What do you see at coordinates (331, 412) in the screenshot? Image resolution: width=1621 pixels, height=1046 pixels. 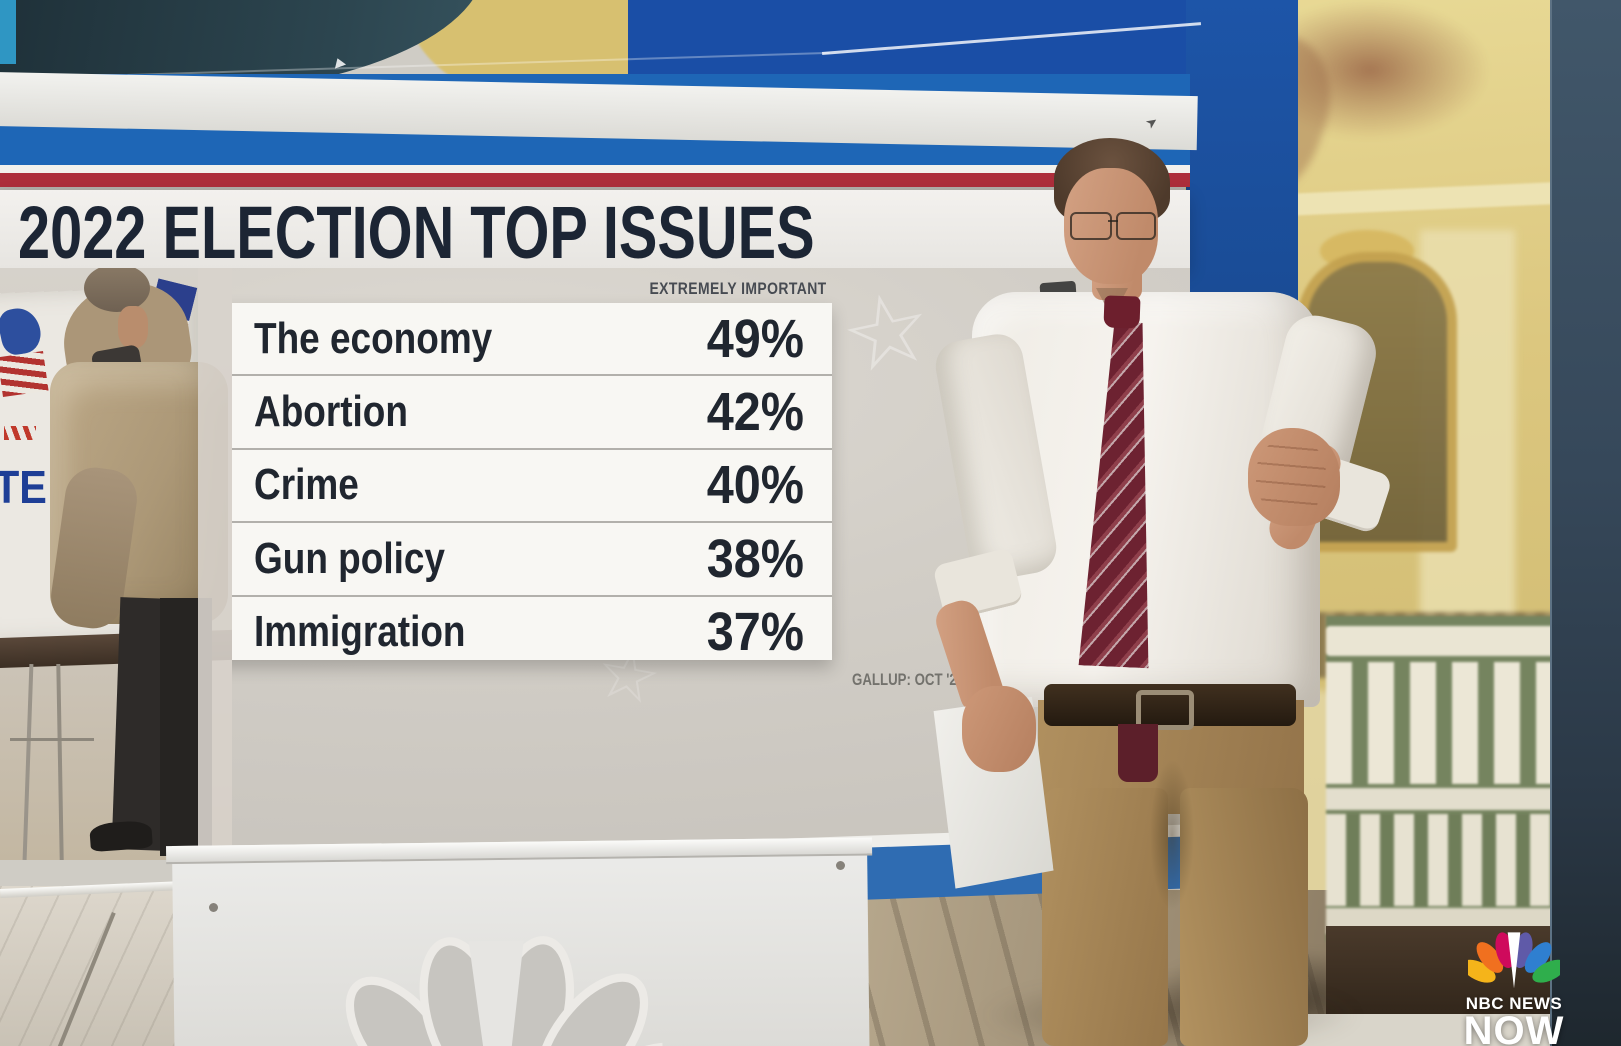 I see `issue-label: Abortion` at bounding box center [331, 412].